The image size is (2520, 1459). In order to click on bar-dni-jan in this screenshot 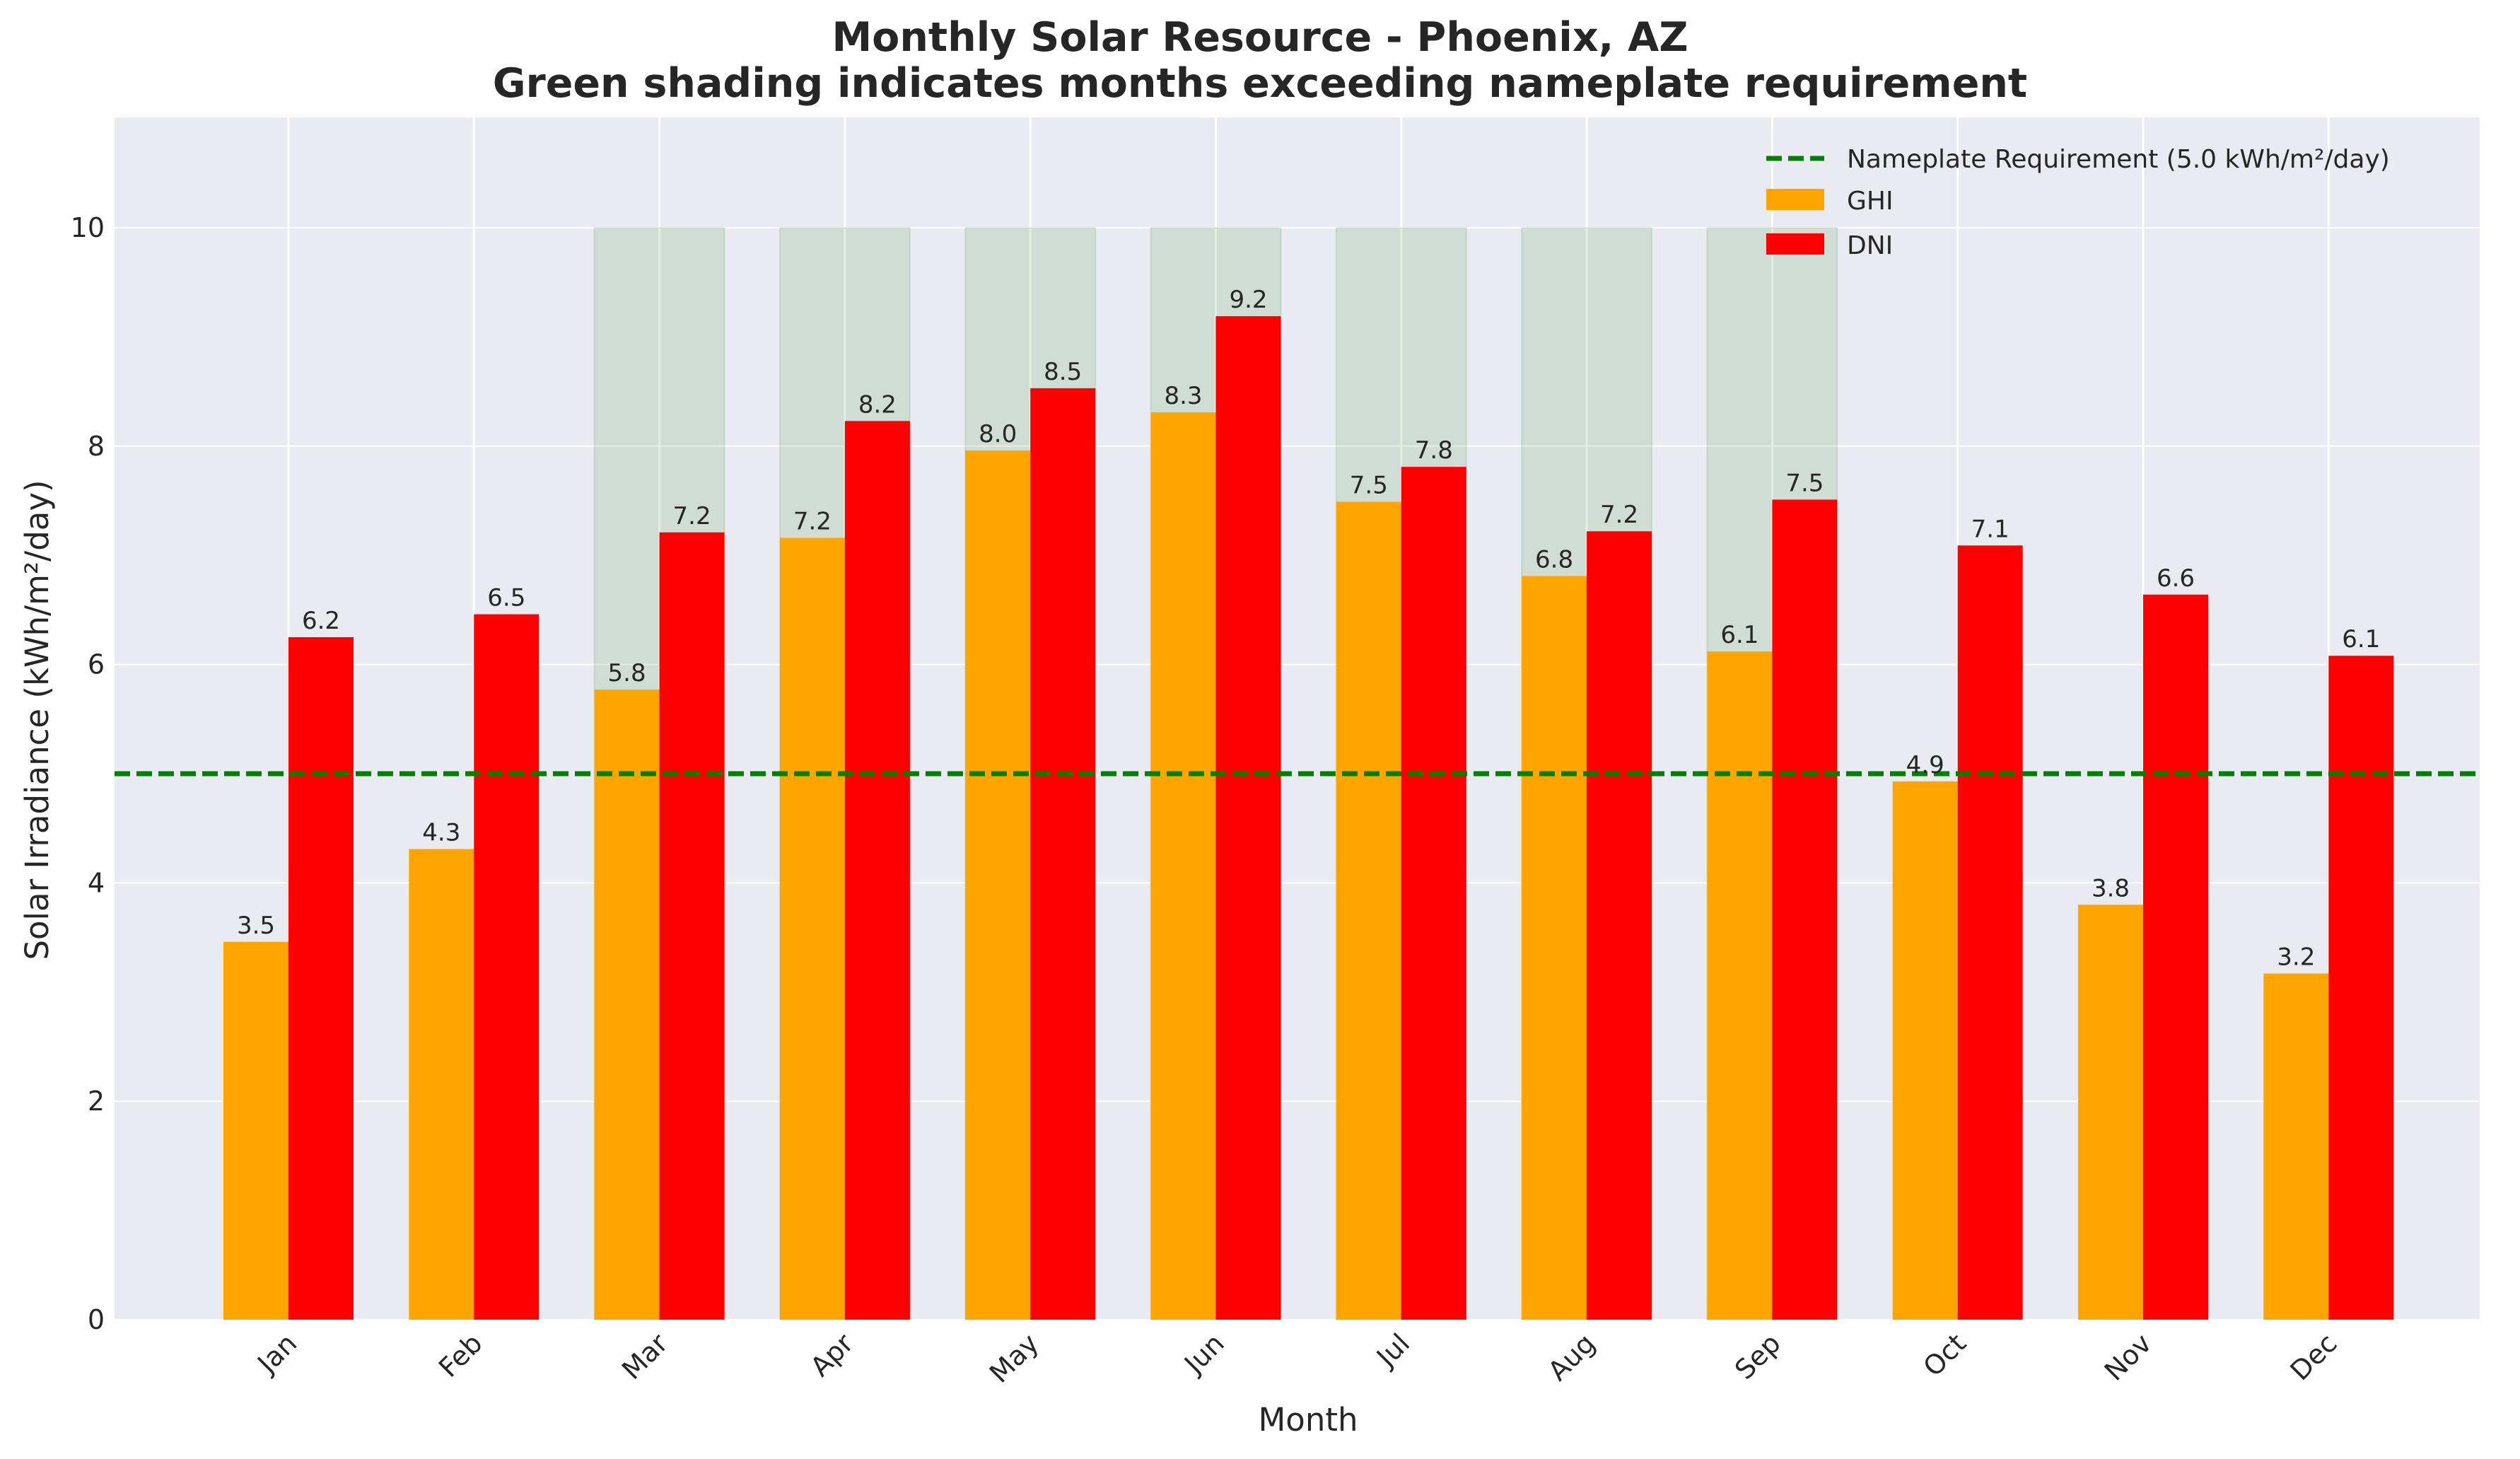, I will do `click(321, 978)`.